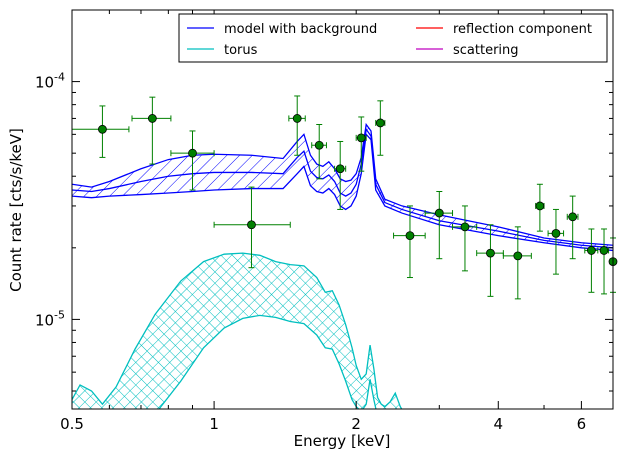 The height and width of the screenshot is (463, 624). Describe the element at coordinates (214, 424) in the screenshot. I see `x-tick-label: 1` at that location.